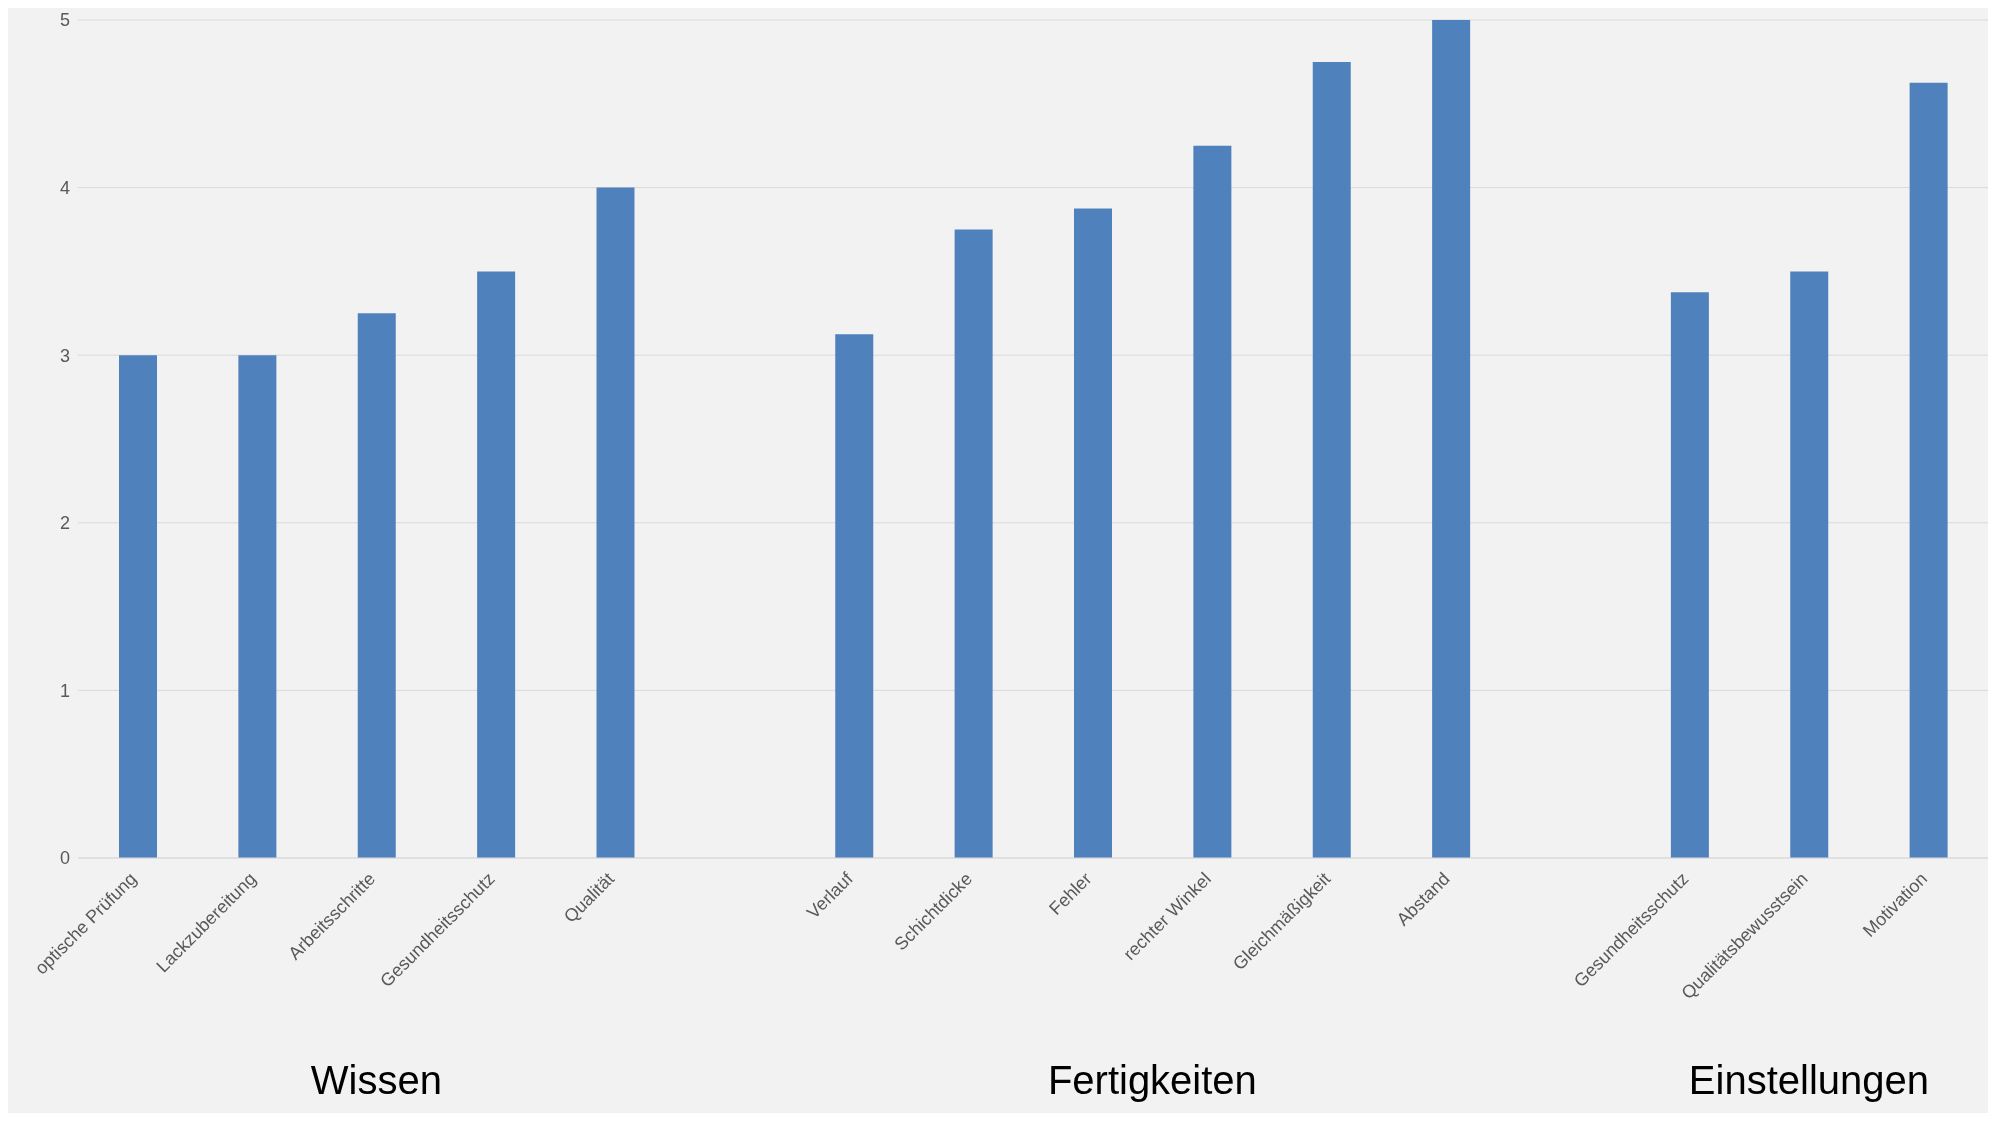 The width and height of the screenshot is (2002, 1129). Describe the element at coordinates (64, 523) in the screenshot. I see `y-tick-label: 2` at that location.